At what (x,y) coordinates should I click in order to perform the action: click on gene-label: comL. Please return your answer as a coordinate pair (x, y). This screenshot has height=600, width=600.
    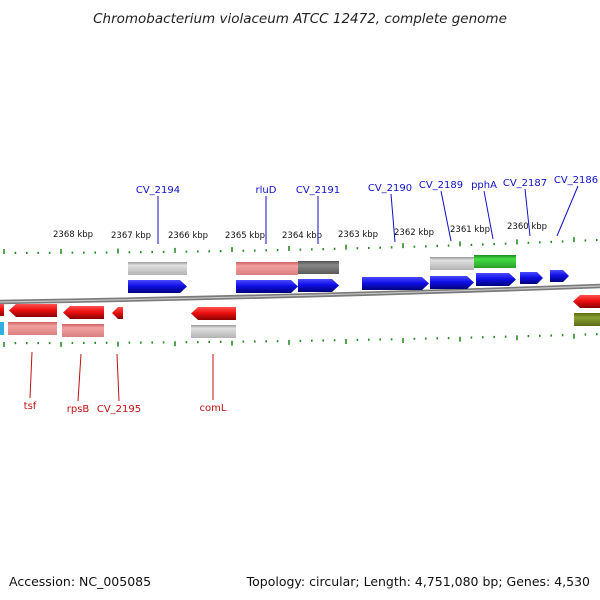
    Looking at the image, I should click on (213, 408).